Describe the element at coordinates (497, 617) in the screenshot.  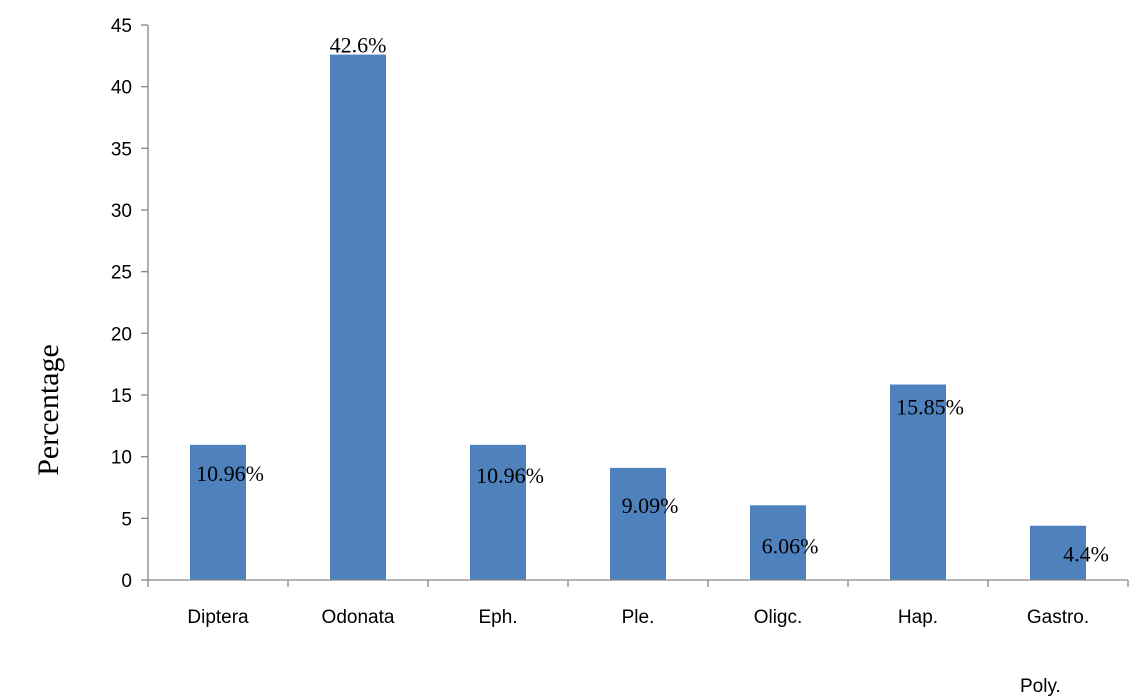
I see `x-tick-label: Eph.` at that location.